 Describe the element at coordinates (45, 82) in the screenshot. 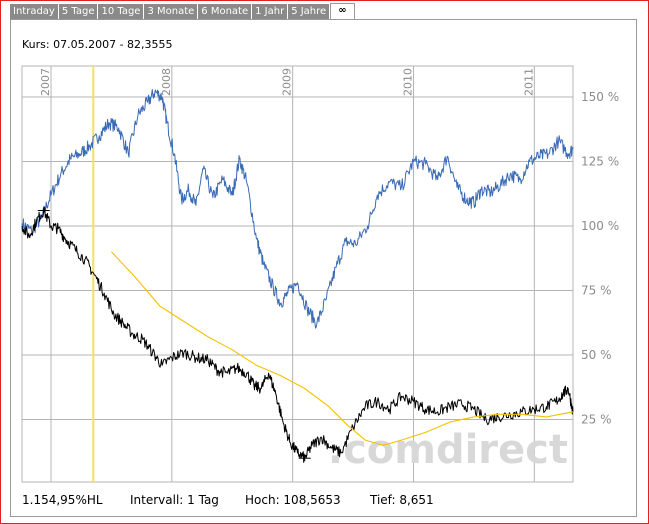

I see `x-tick-label: 2007` at that location.